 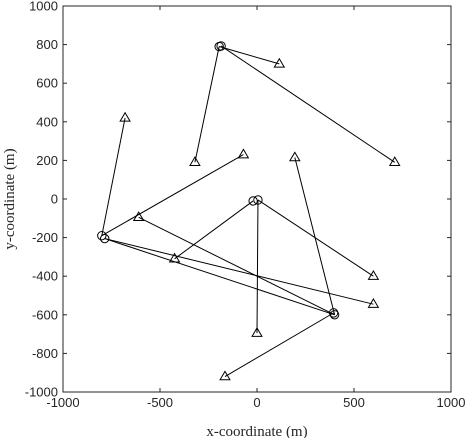 What do you see at coordinates (41, 392) in the screenshot?
I see `y-tick-label: -1000` at bounding box center [41, 392].